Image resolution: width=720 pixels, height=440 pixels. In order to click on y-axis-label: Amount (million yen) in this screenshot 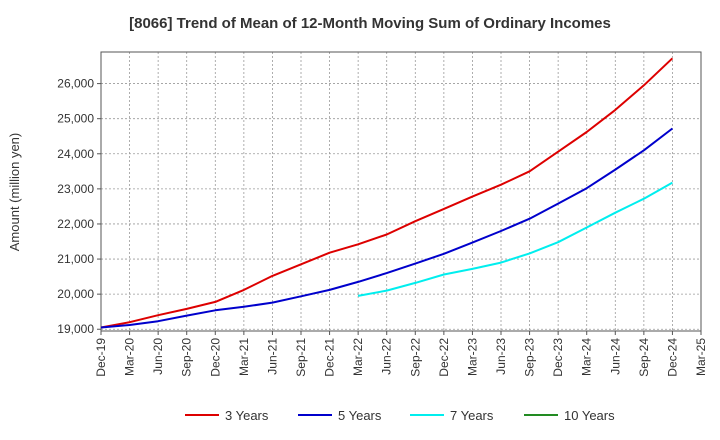, I will do `click(14, 192)`.